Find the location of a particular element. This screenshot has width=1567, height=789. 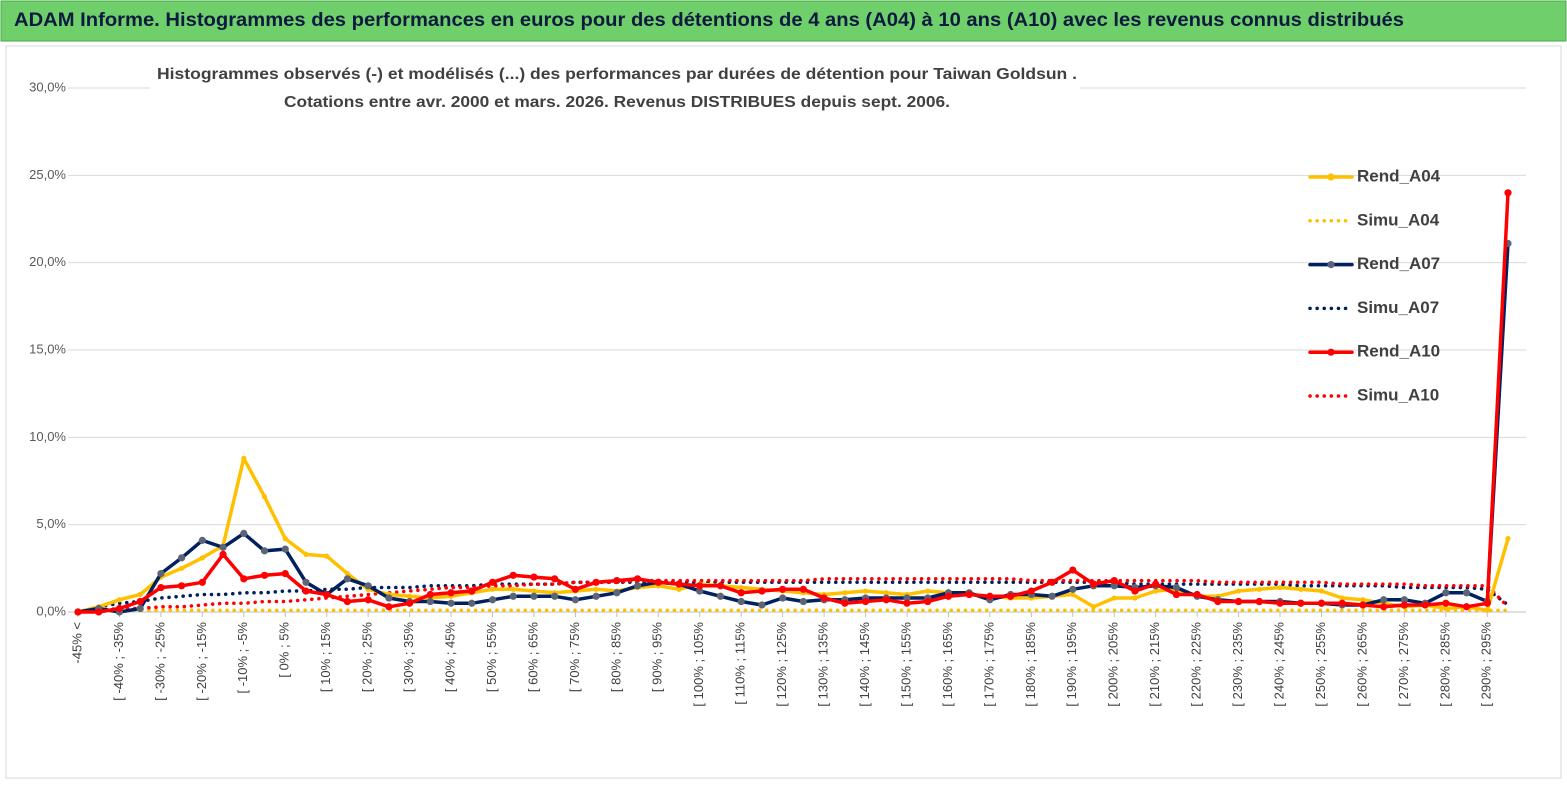

subtitle-box is located at coordinates (615, 88).